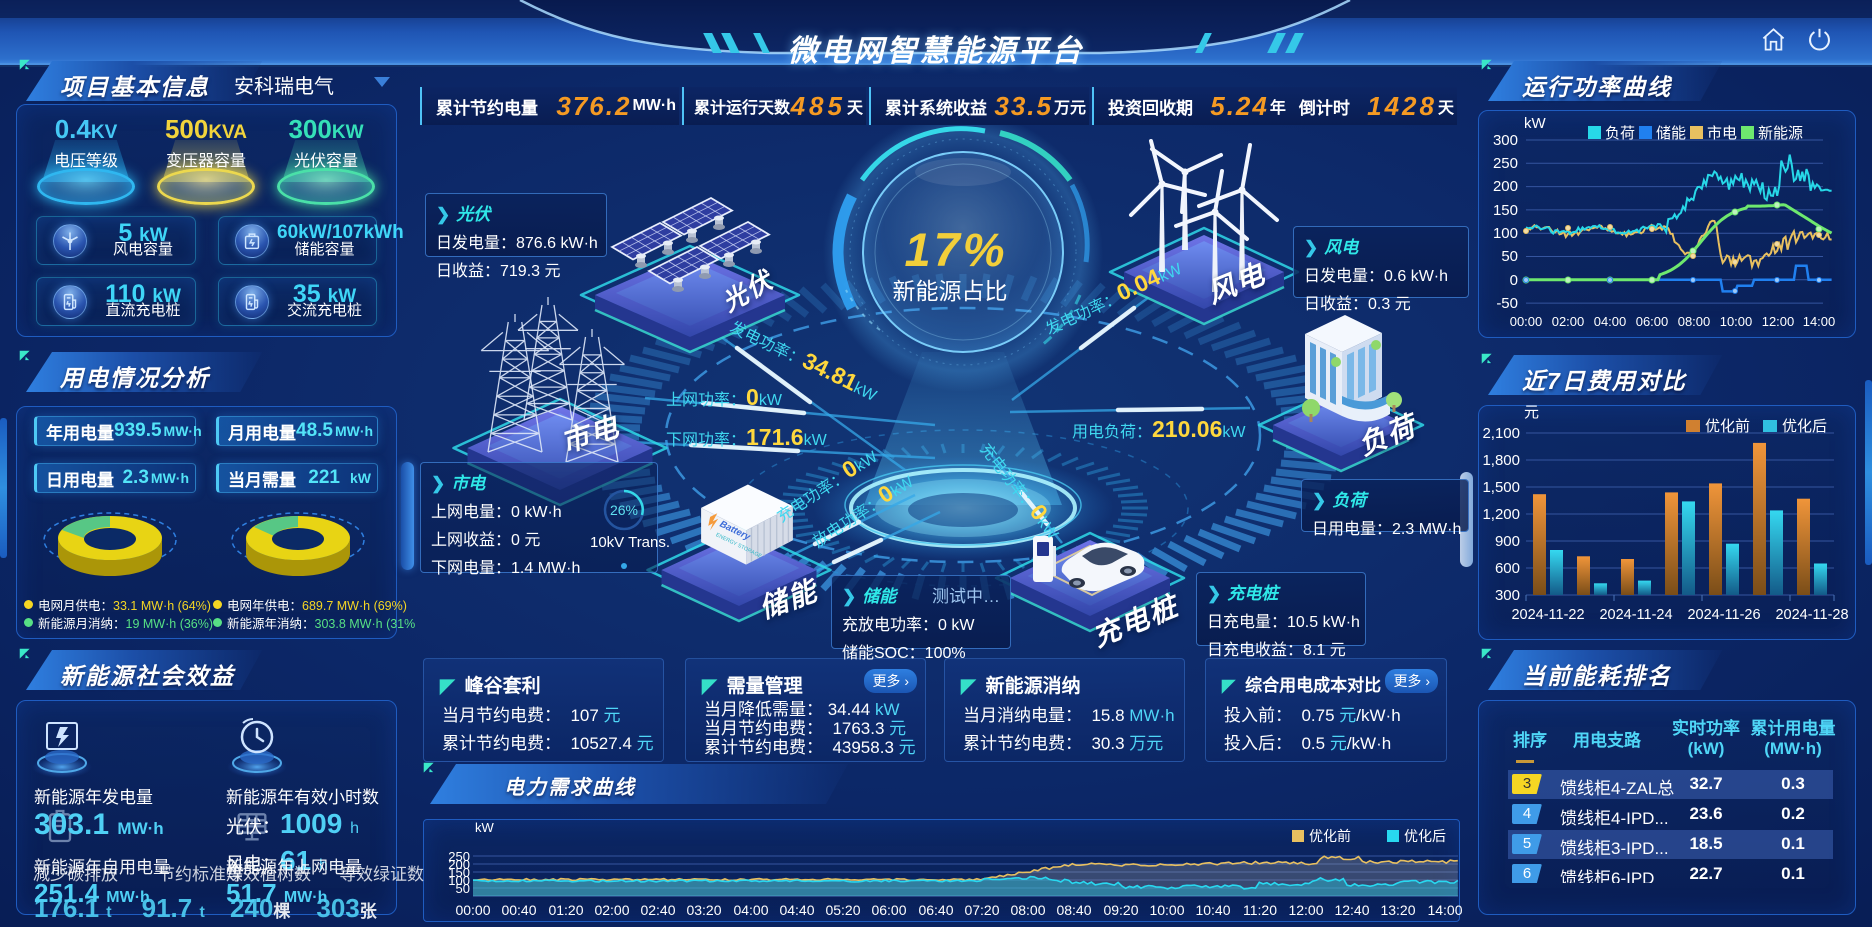 This screenshot has width=1872, height=927. I want to click on svg-text: 负荷, so click(1620, 133).